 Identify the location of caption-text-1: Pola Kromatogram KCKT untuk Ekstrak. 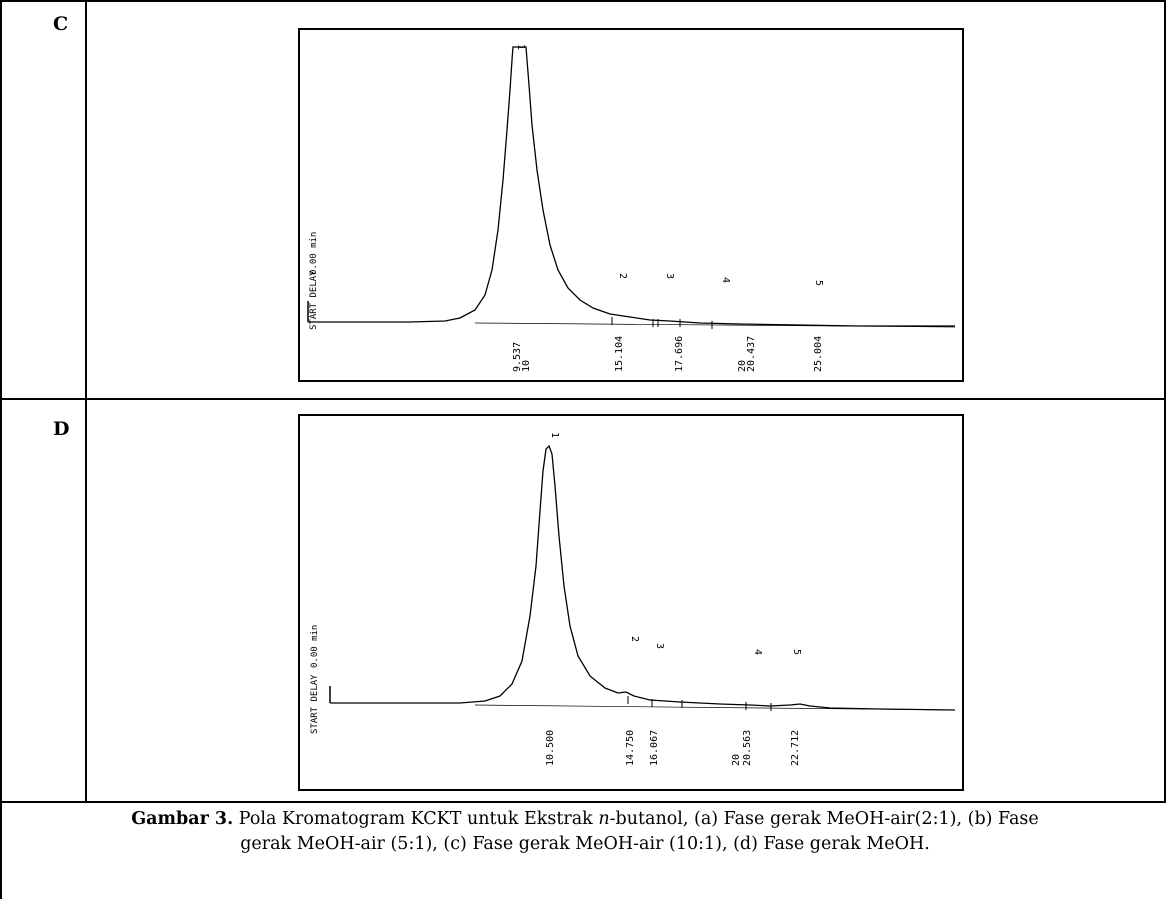
(416, 819).